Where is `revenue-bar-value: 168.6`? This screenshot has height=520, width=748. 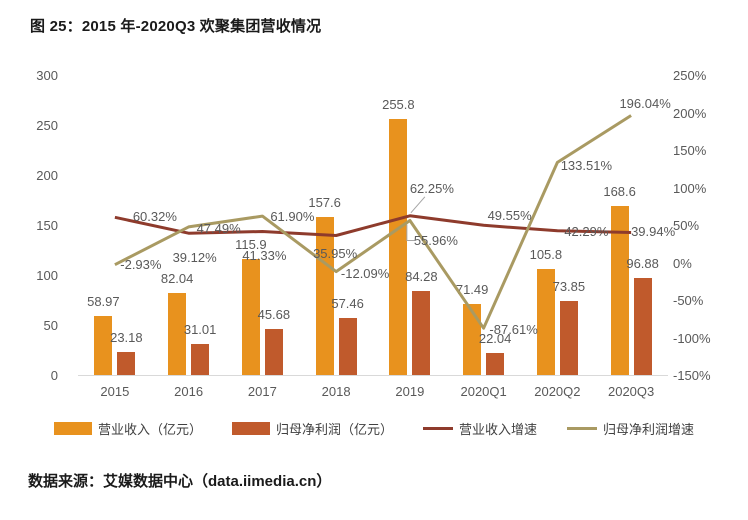
revenue-bar-value: 168.6 is located at coordinates (619, 192).